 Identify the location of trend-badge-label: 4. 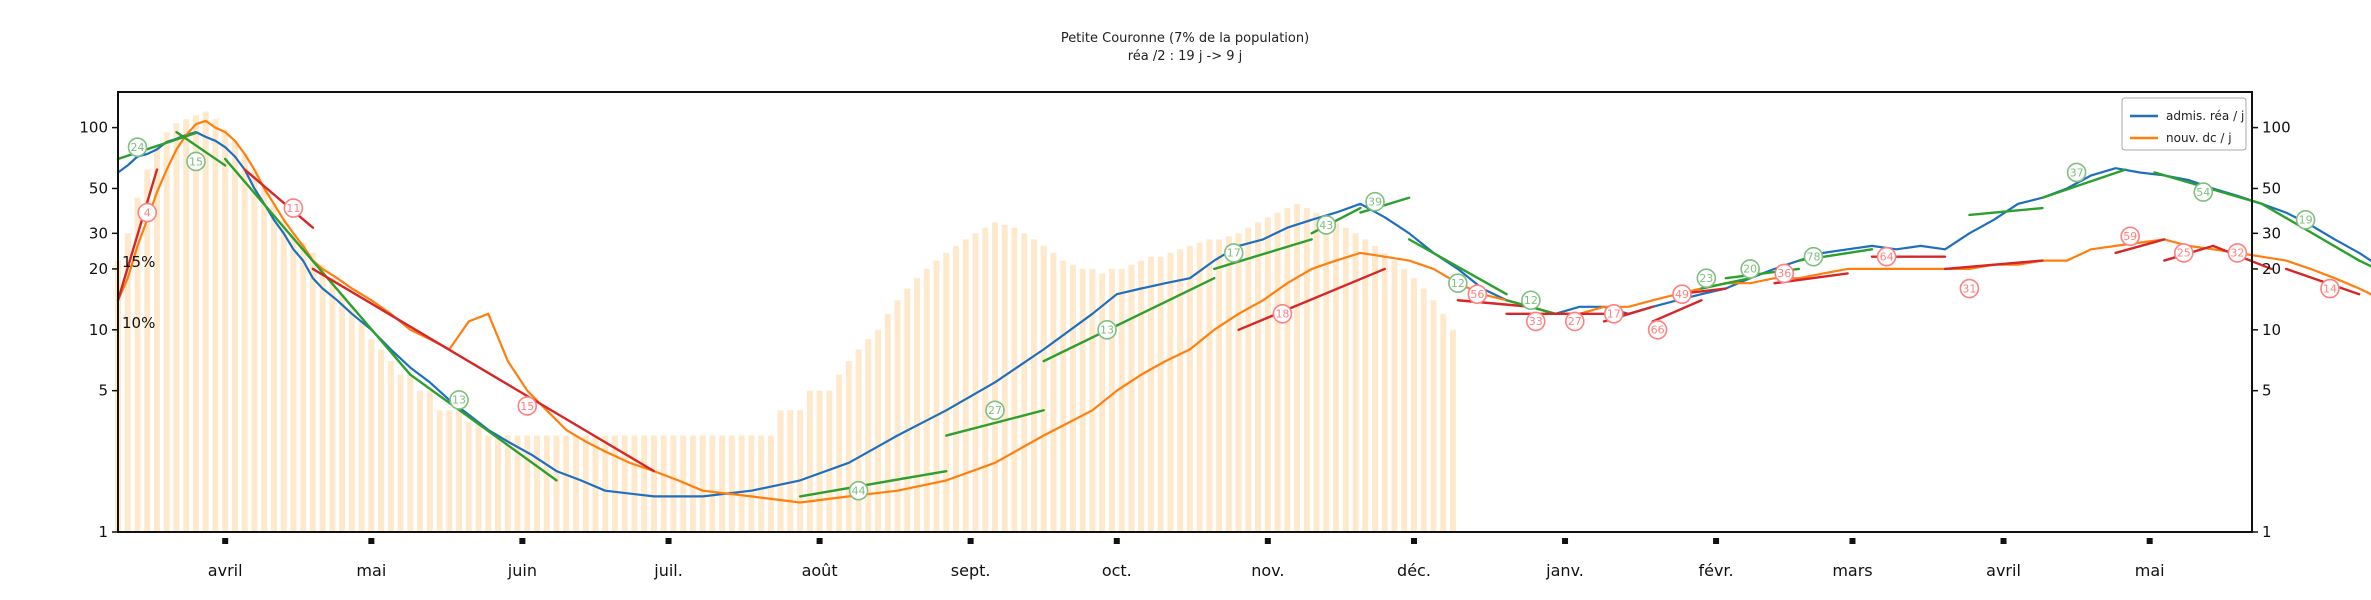
(147, 212).